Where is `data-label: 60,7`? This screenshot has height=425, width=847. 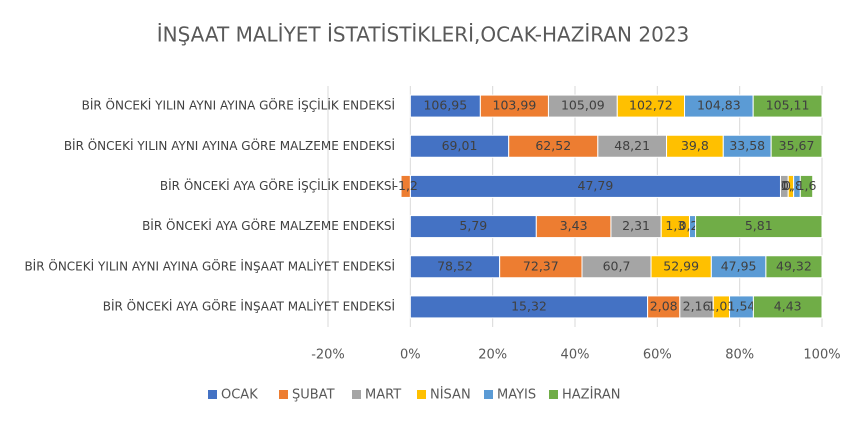
data-label: 60,7 is located at coordinates (617, 265).